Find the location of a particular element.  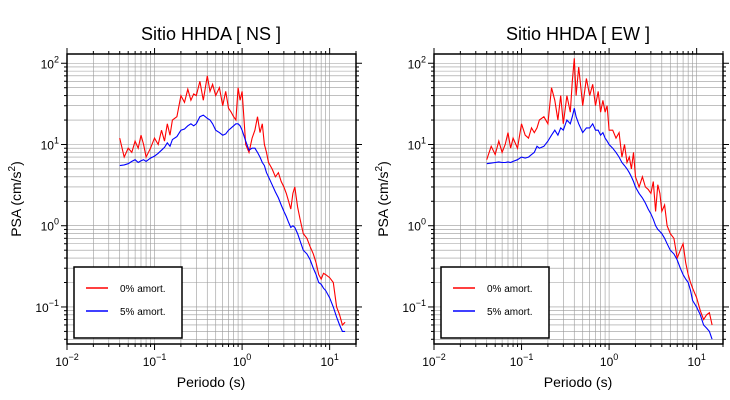

chart-title: Sitio HHDA [ NS ] is located at coordinates (211, 34).